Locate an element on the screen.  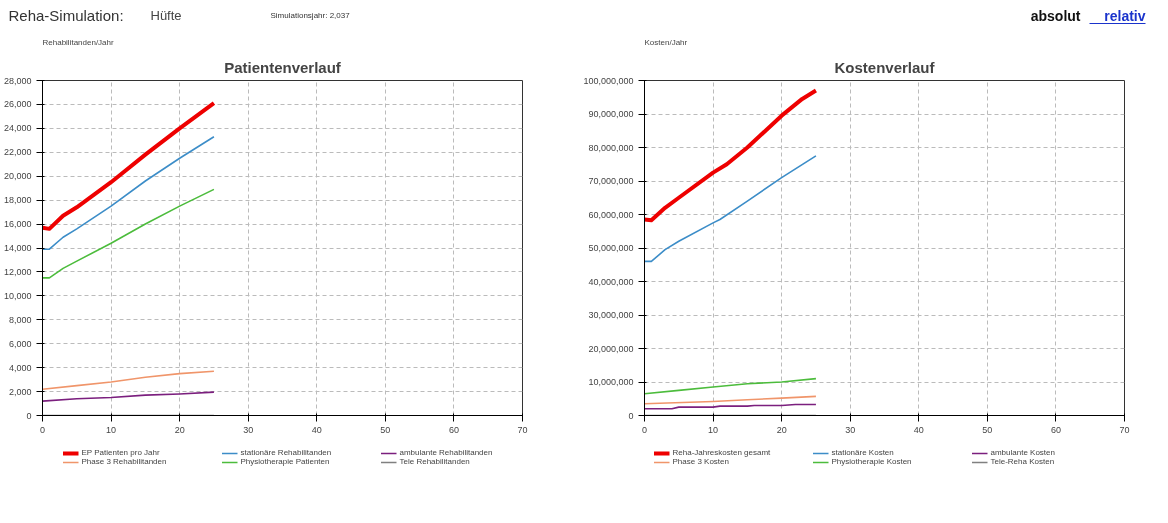
y-tick-label: 24,000 is located at coordinates (17, 128).